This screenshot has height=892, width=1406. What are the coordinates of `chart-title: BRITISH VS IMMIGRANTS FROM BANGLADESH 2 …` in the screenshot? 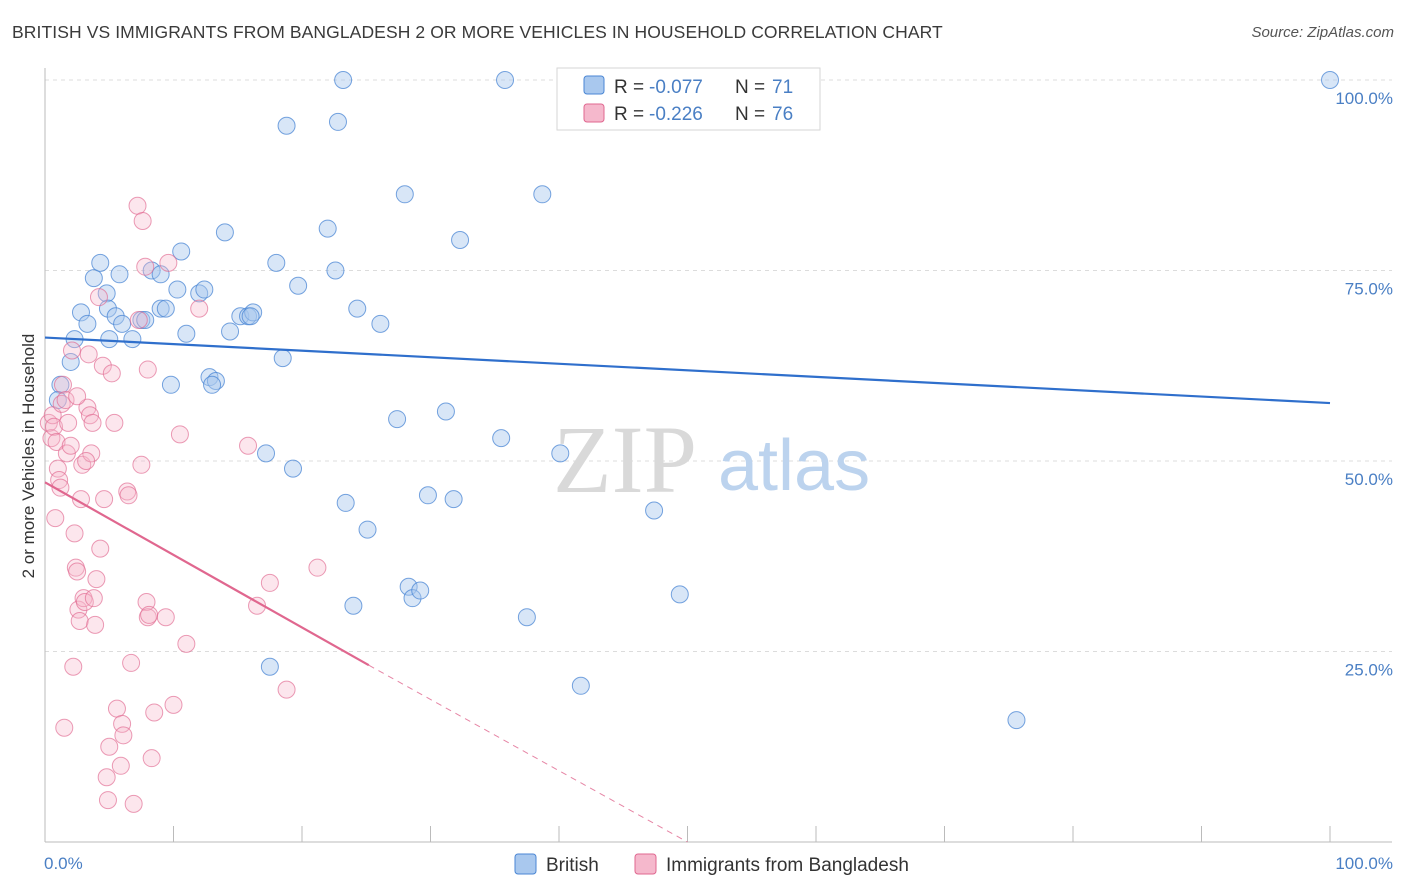 It's located at (477, 32).